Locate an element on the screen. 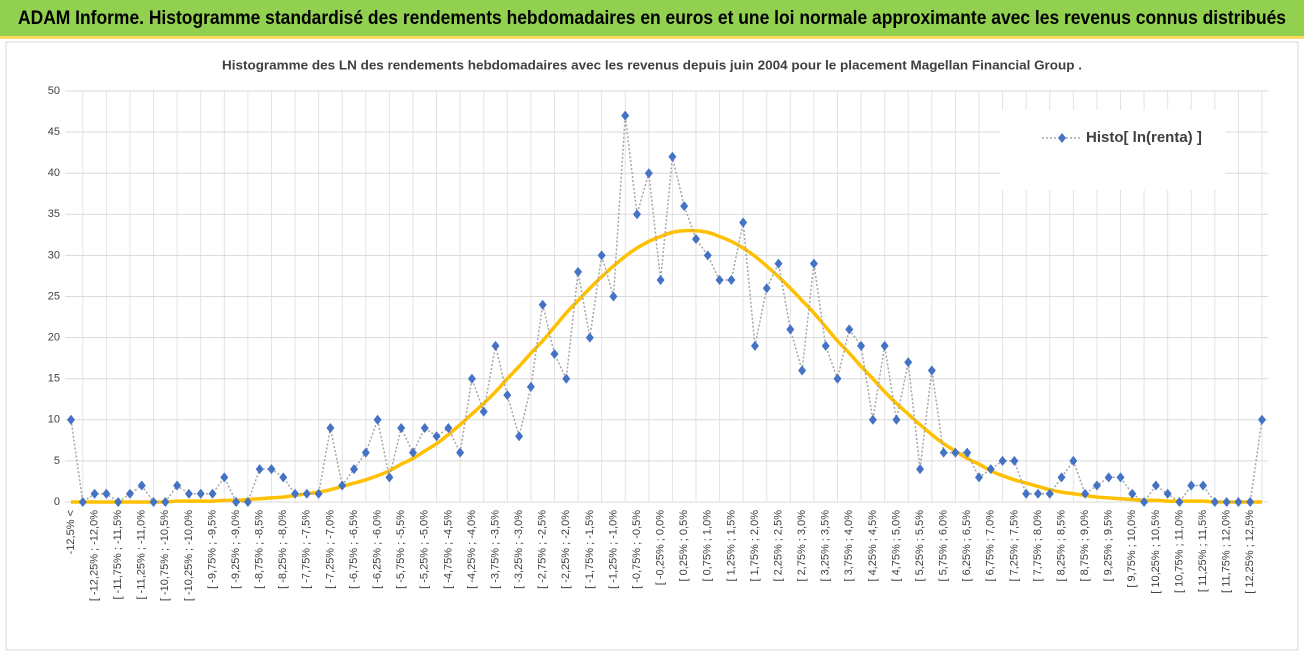  header-bar is located at coordinates (652, 19).